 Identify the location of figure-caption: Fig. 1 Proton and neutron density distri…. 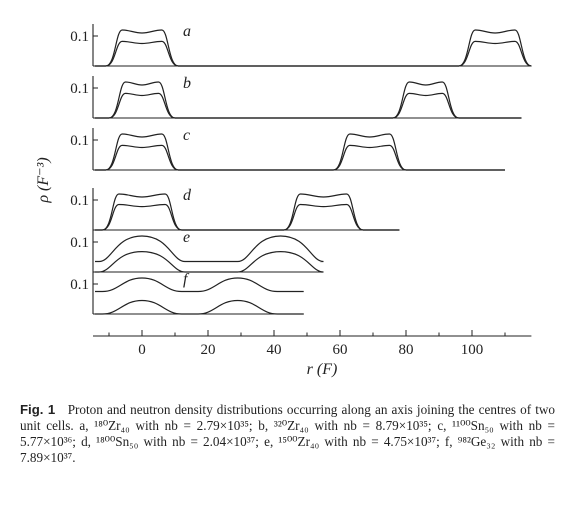
(287, 434).